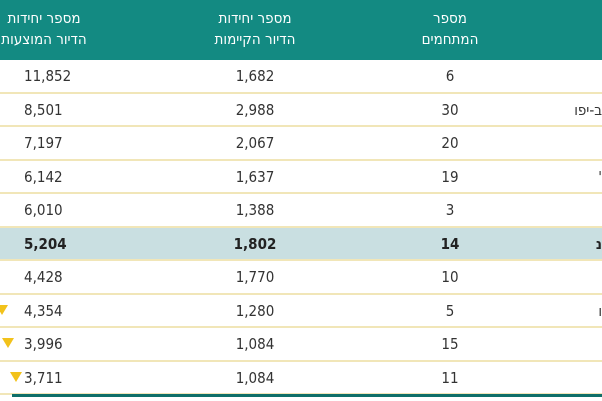 The height and width of the screenshot is (401, 602). I want to click on cell-compounds: 3, so click(450, 210).